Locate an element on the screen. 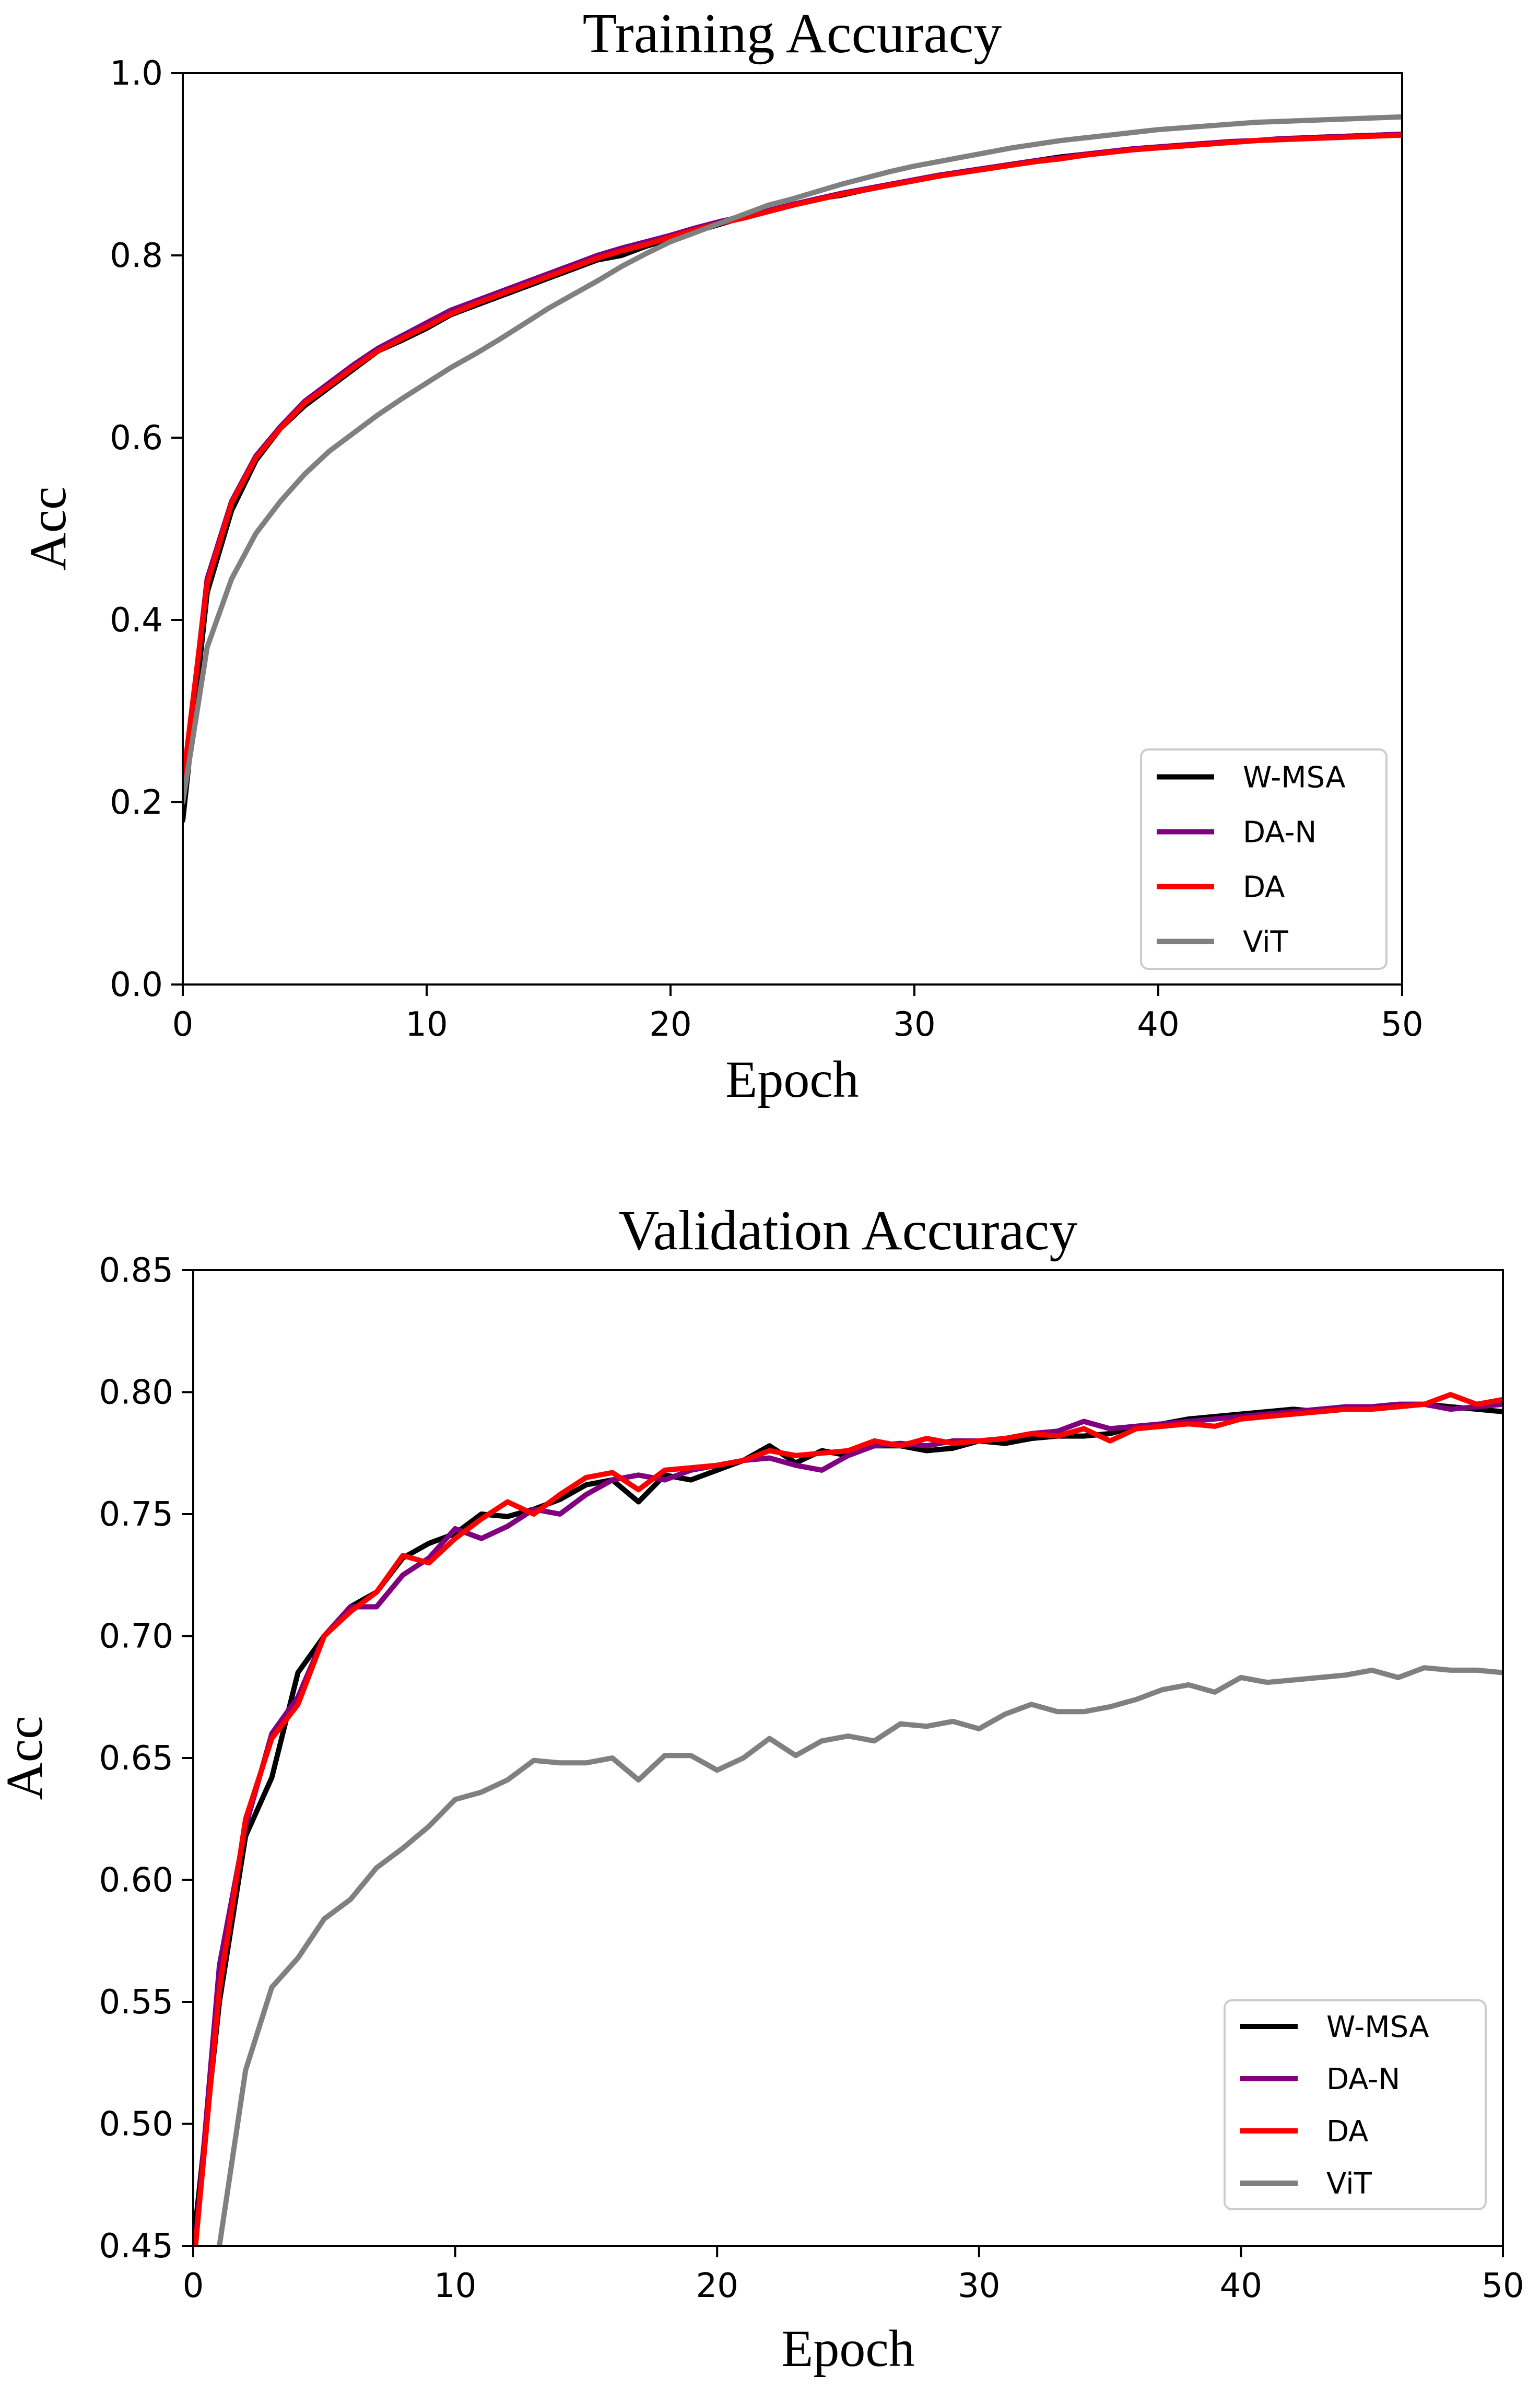 This screenshot has width=1540, height=2391. y-tick-label: 0.70 is located at coordinates (136, 1637).